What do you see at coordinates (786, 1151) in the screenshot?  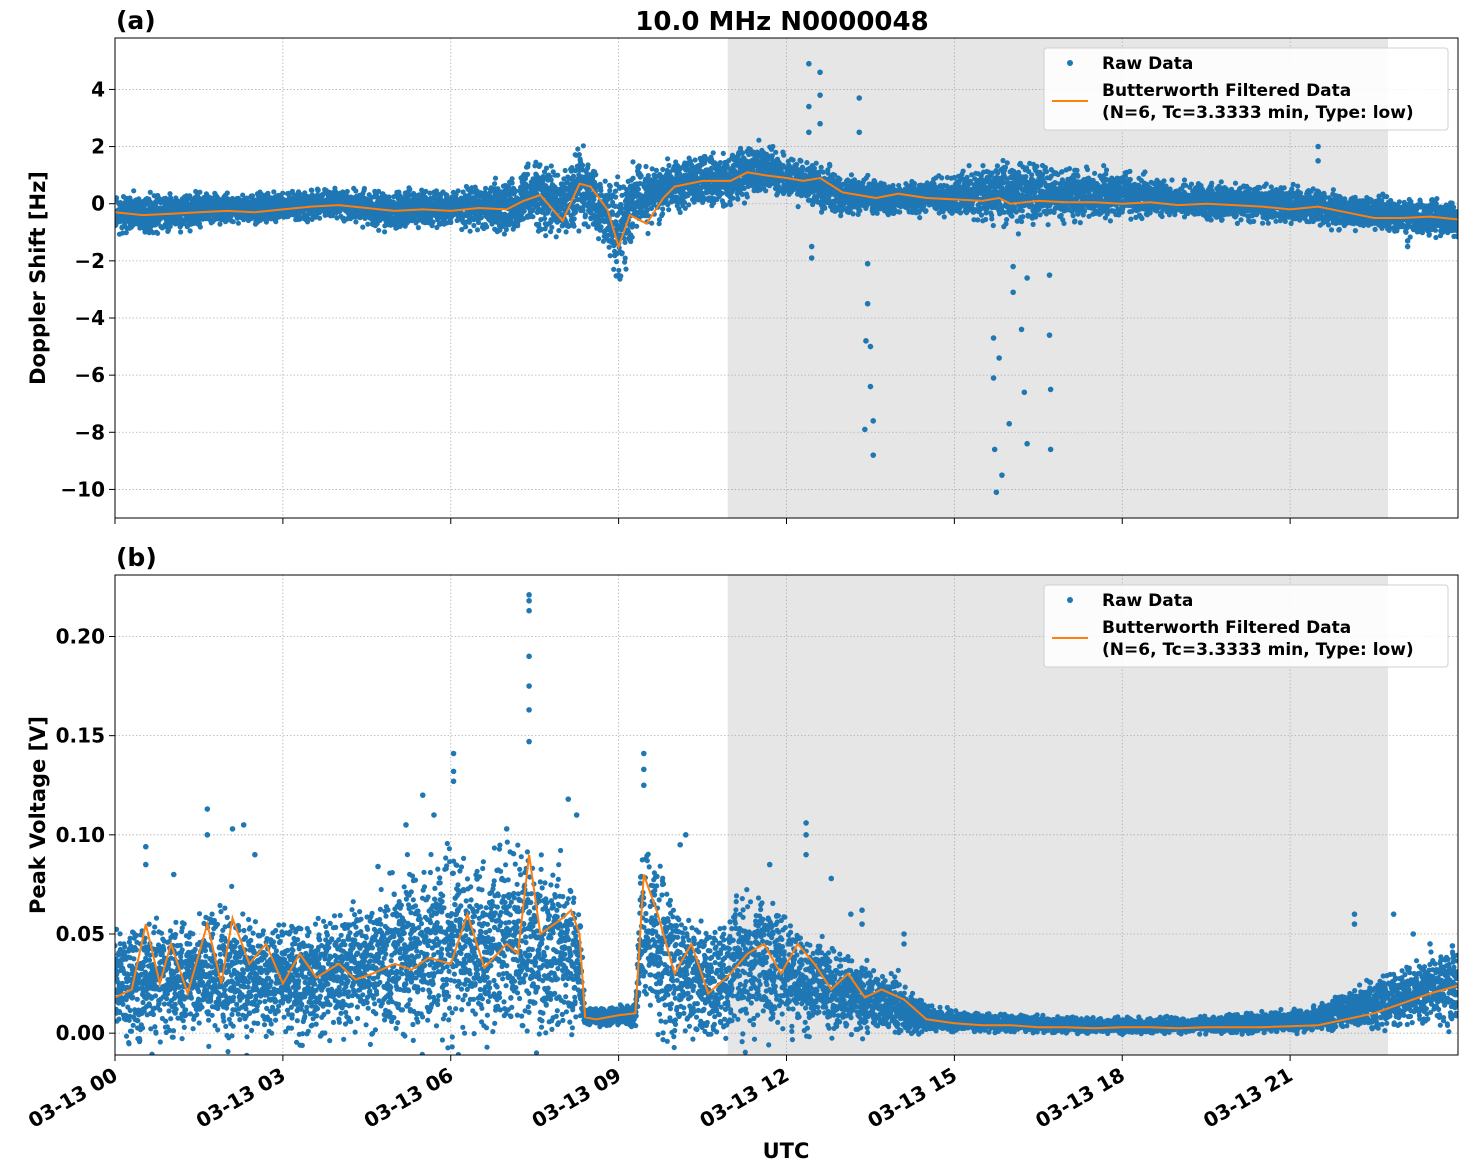 I see `x-axis-label: UTC` at bounding box center [786, 1151].